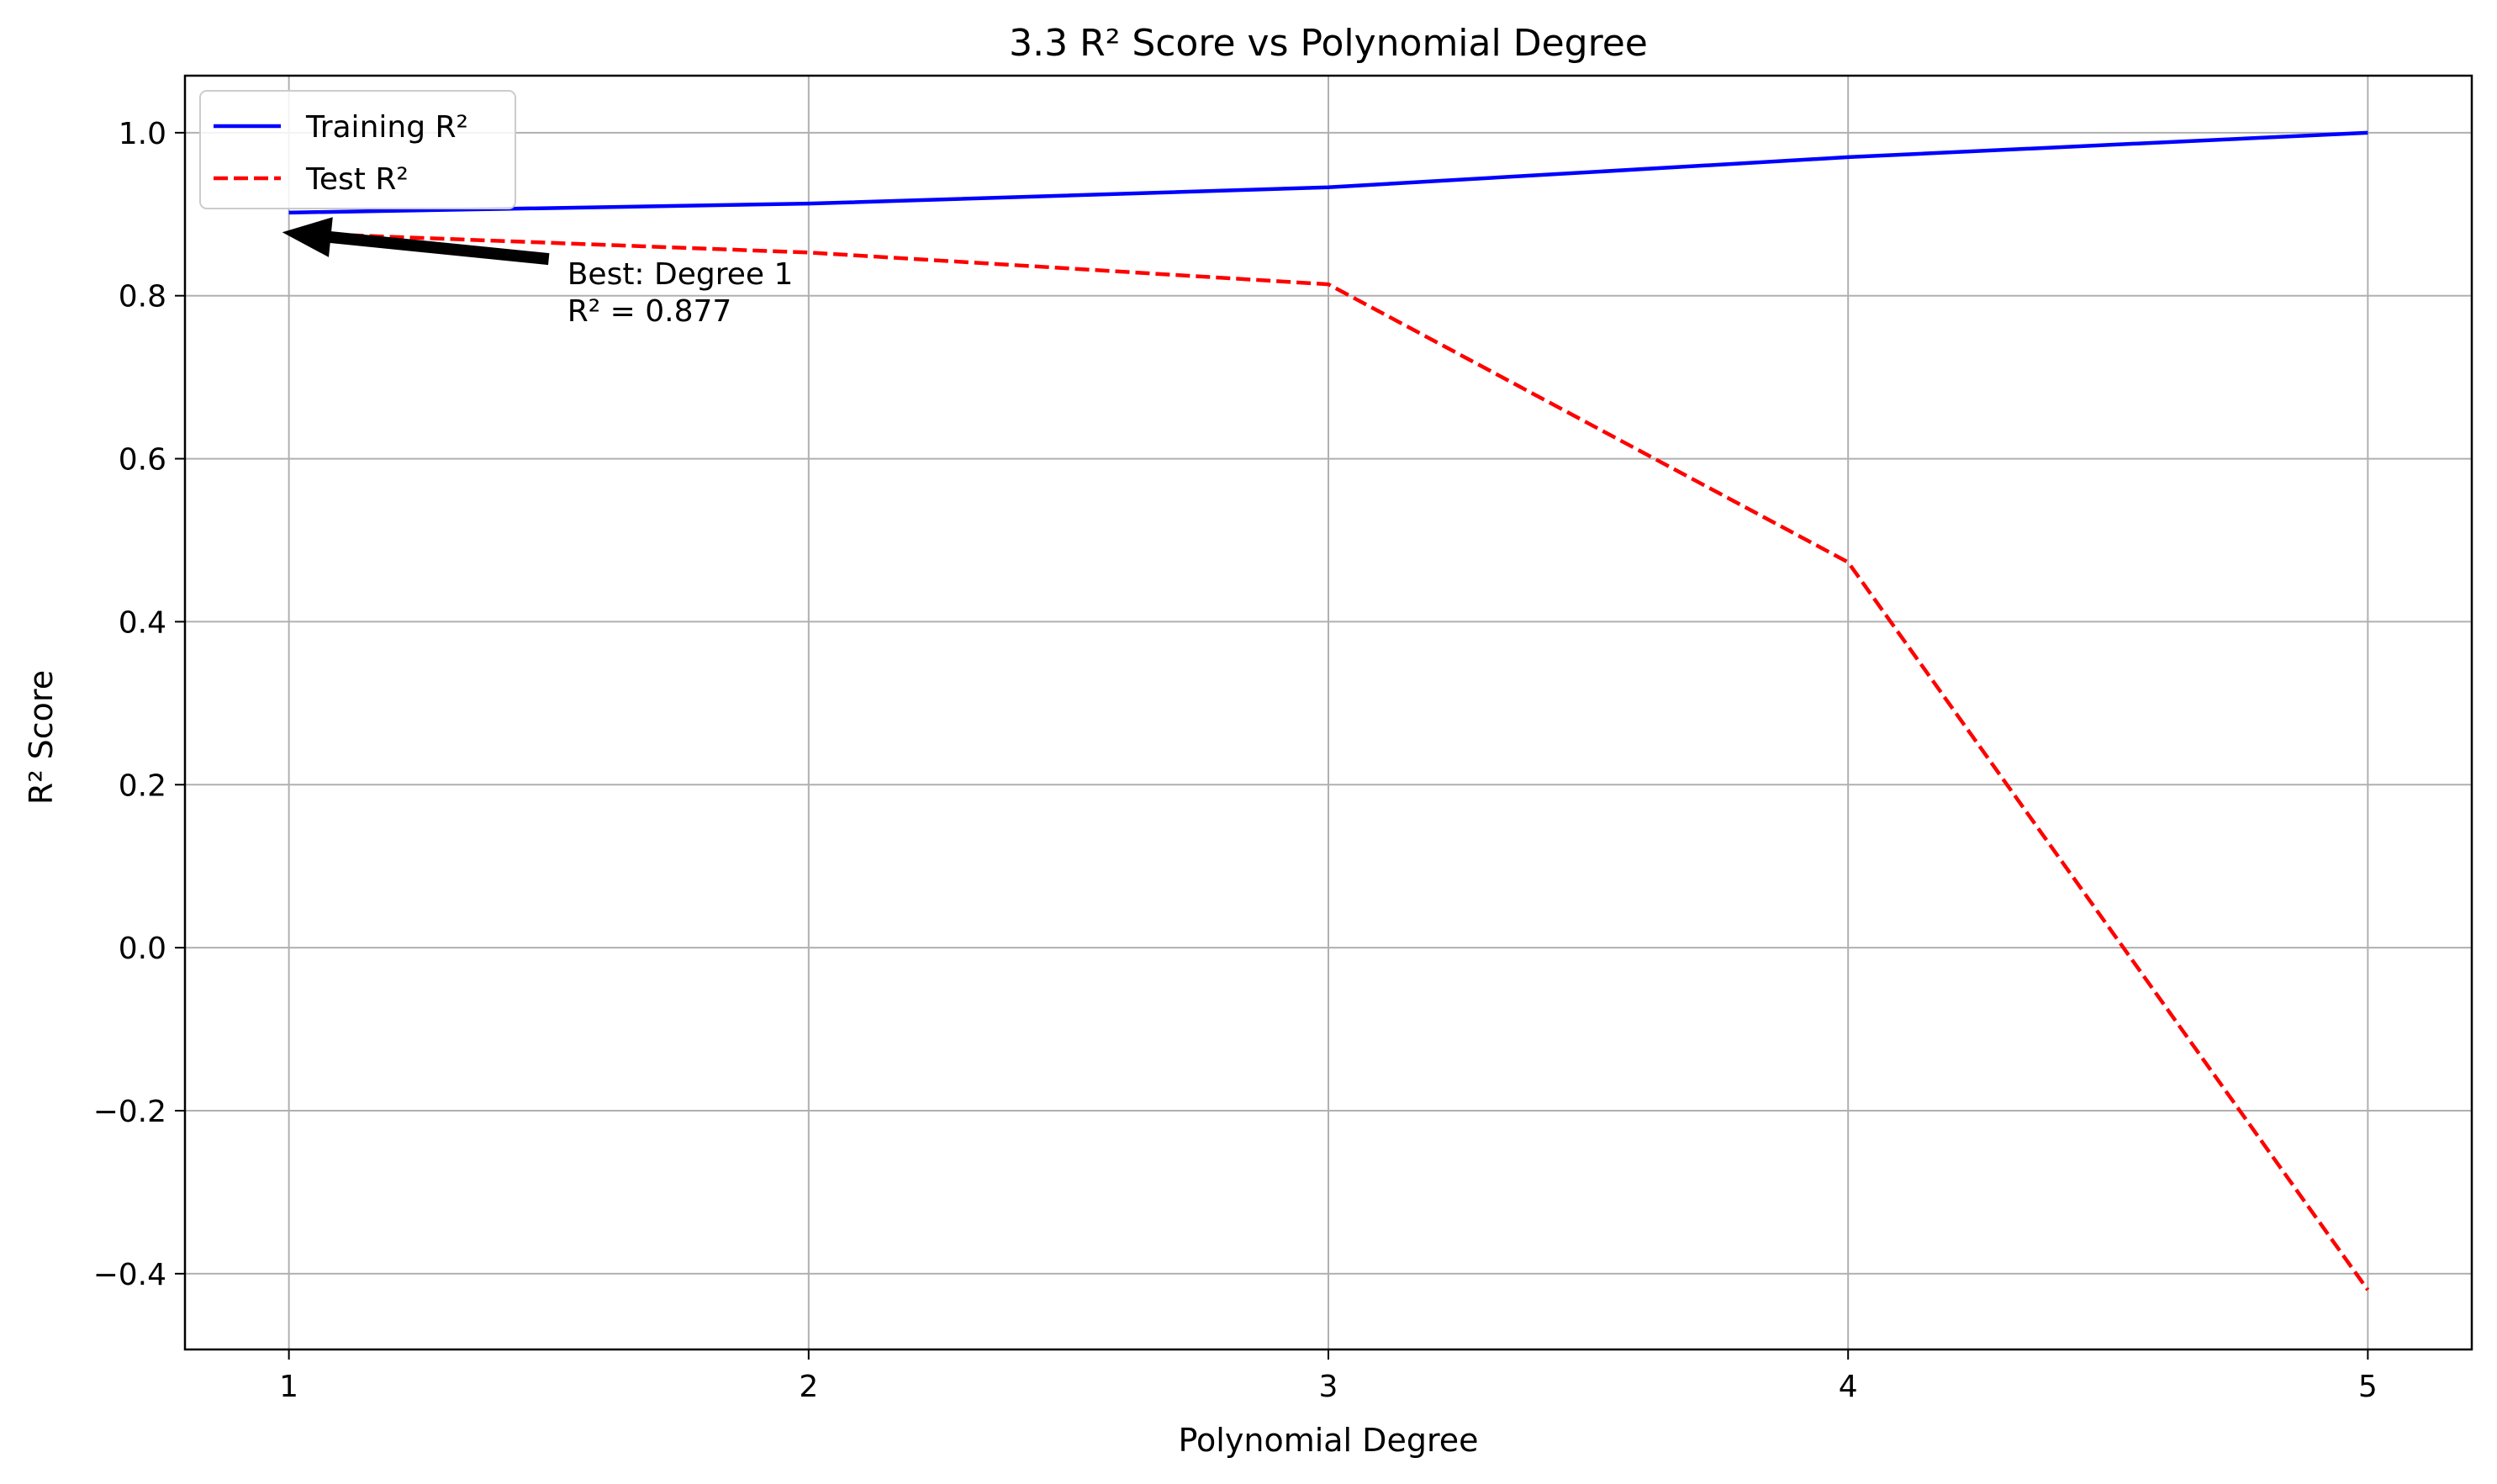 This screenshot has width=2497, height=1484. I want to click on x-tick-label: 1, so click(288, 1387).